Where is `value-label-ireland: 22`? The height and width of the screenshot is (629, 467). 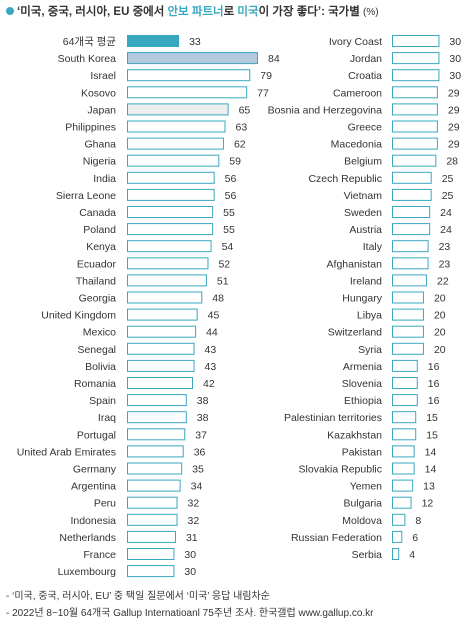 value-label-ireland: 22 is located at coordinates (443, 281).